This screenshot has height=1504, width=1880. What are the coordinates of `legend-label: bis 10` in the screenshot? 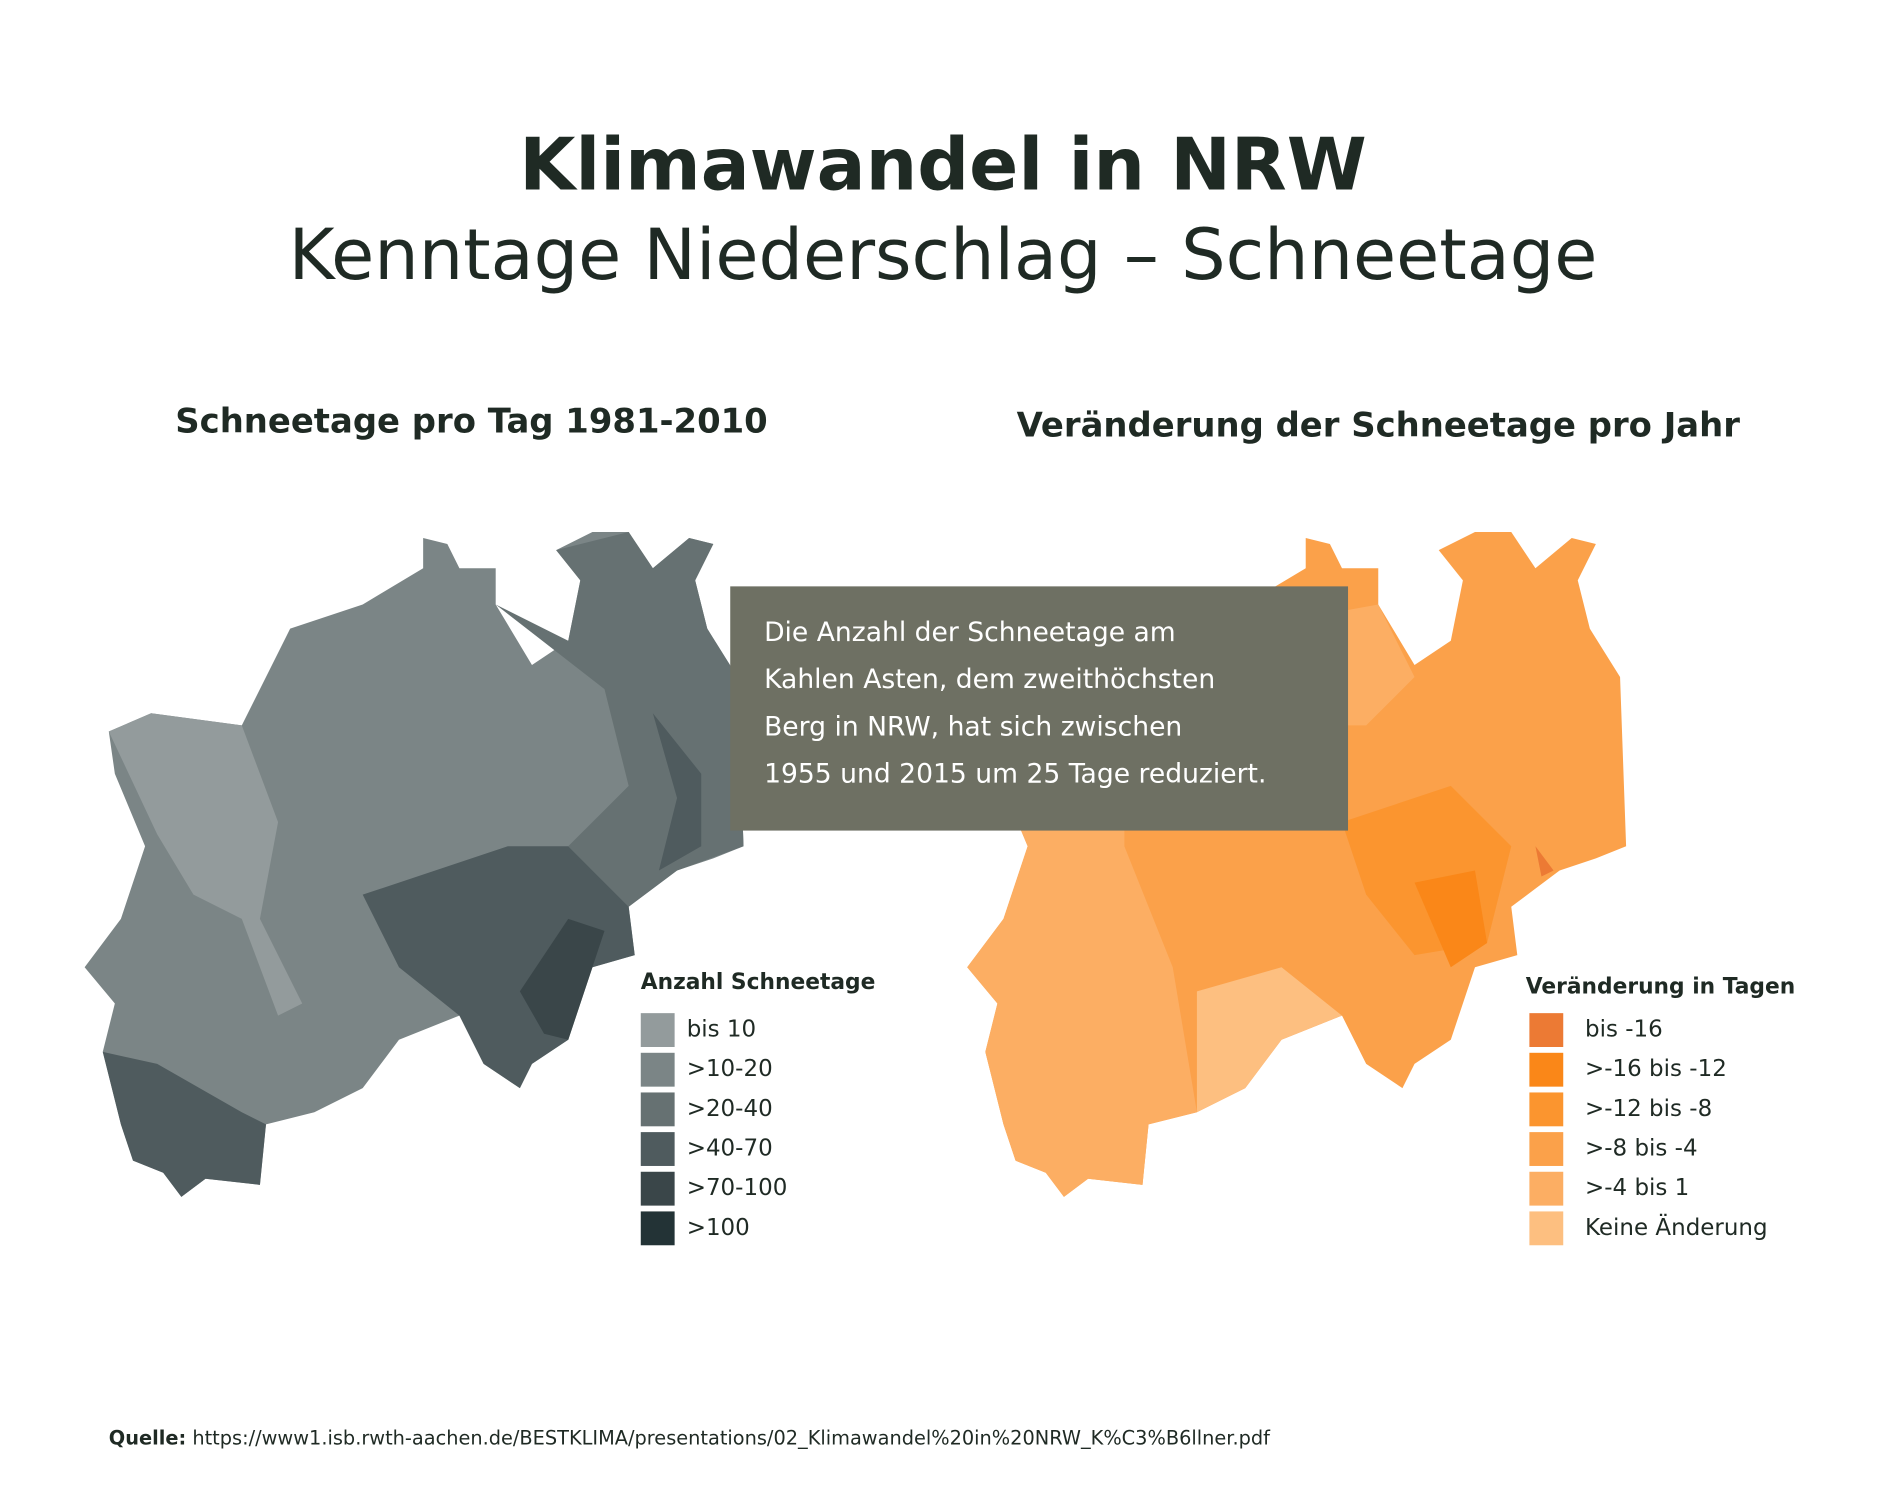 It's located at (721, 1030).